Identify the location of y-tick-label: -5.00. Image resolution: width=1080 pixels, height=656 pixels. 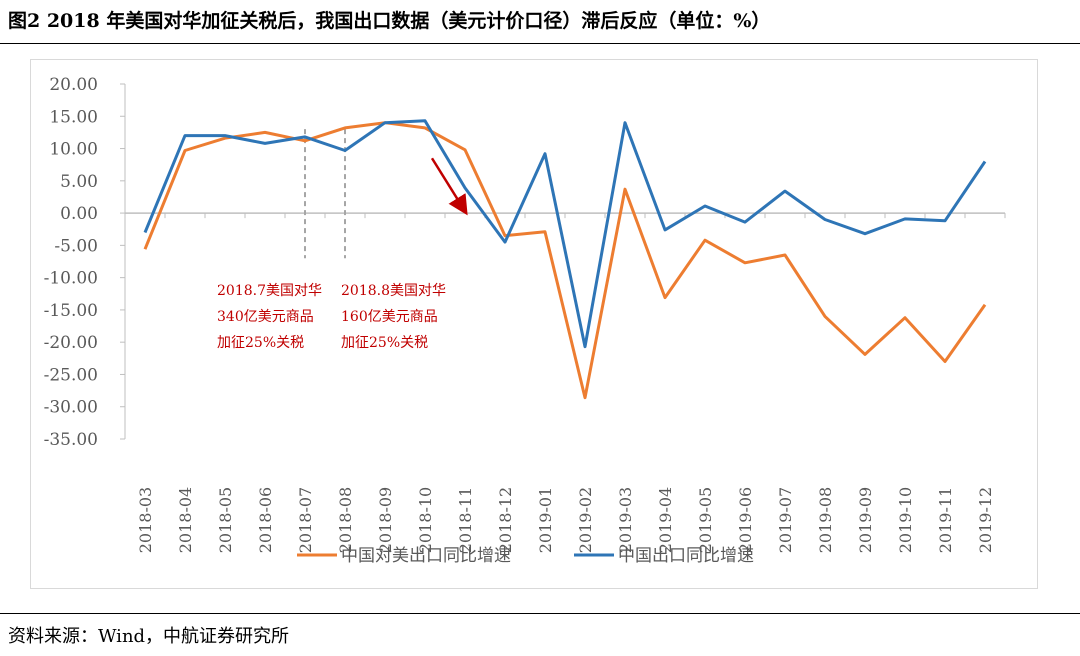
(76, 246).